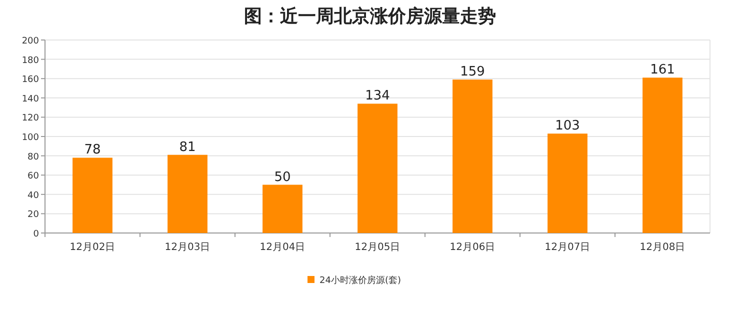 Image resolution: width=740 pixels, height=312 pixels. Describe the element at coordinates (33, 177) in the screenshot. I see `ytick: 60` at that location.